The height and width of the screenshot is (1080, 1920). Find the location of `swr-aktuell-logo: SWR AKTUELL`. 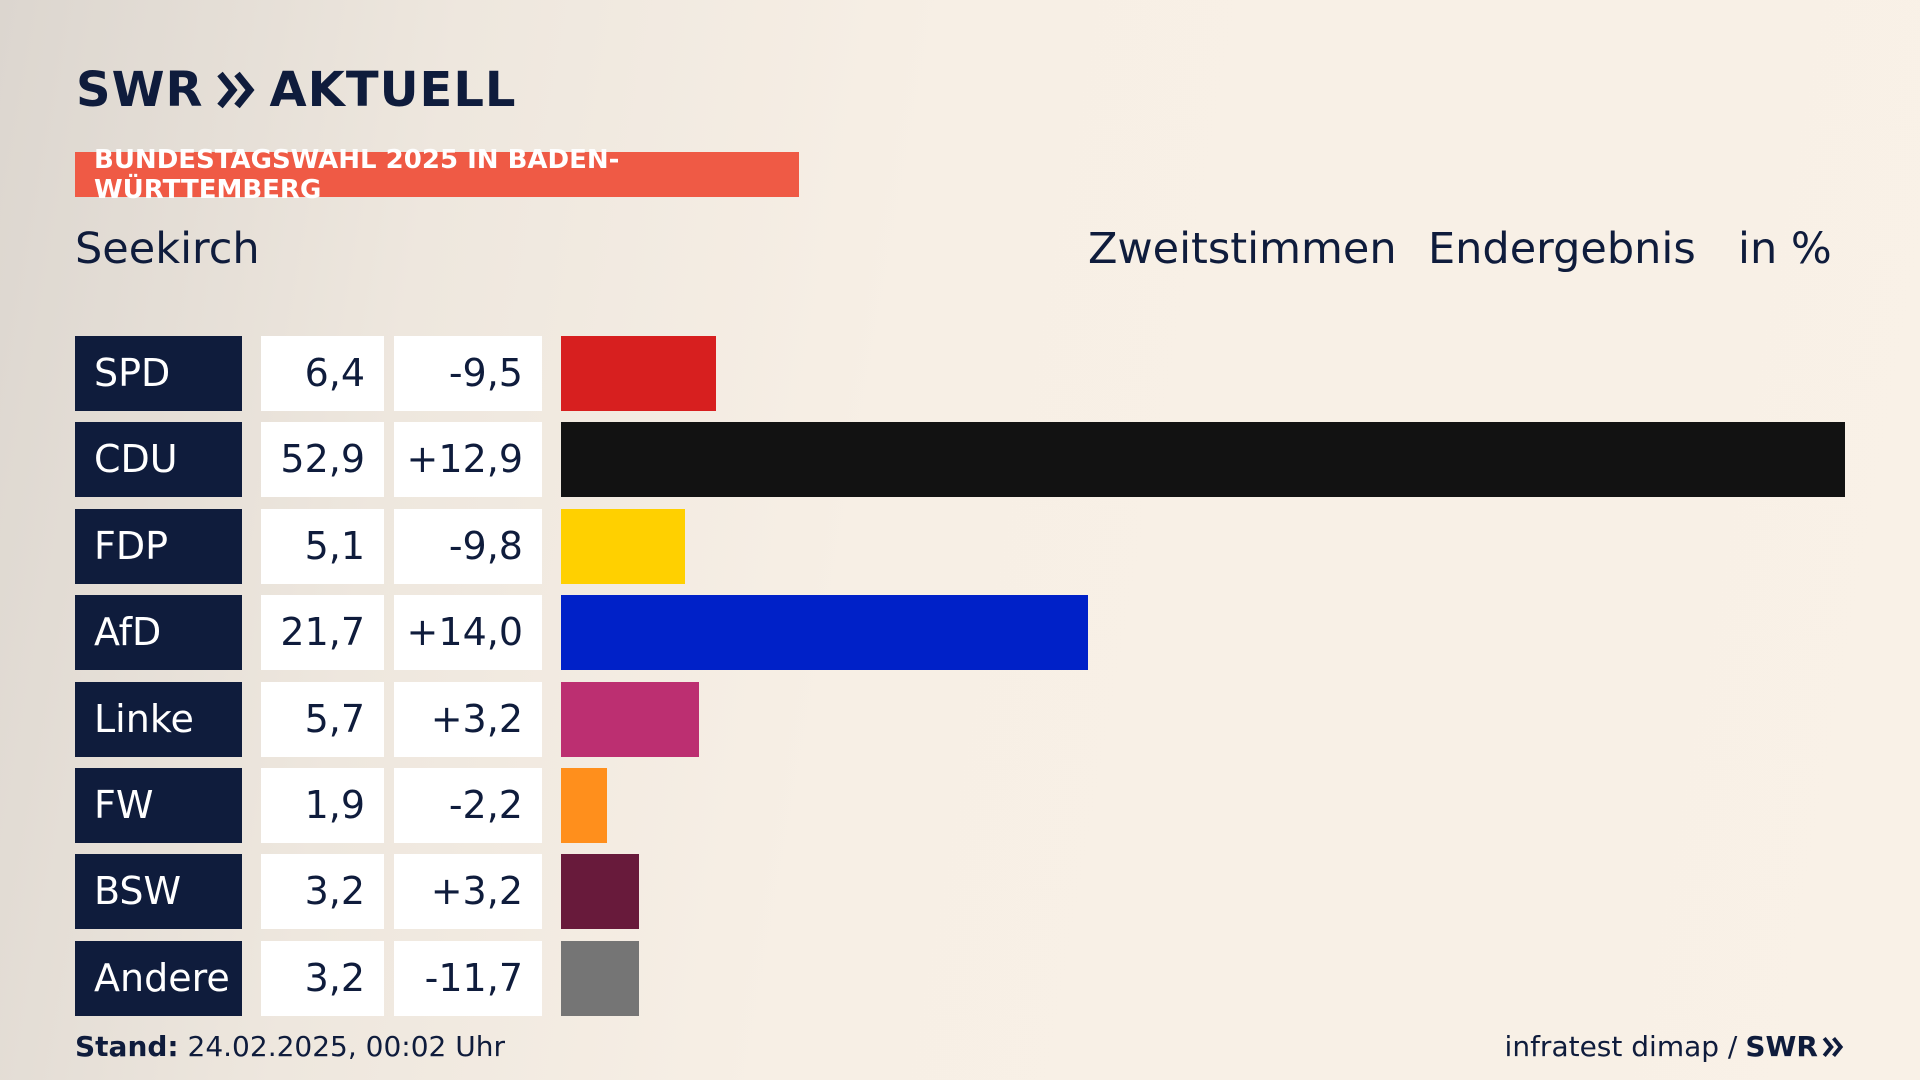

swr-aktuell-logo: SWR AKTUELL is located at coordinates (296, 90).